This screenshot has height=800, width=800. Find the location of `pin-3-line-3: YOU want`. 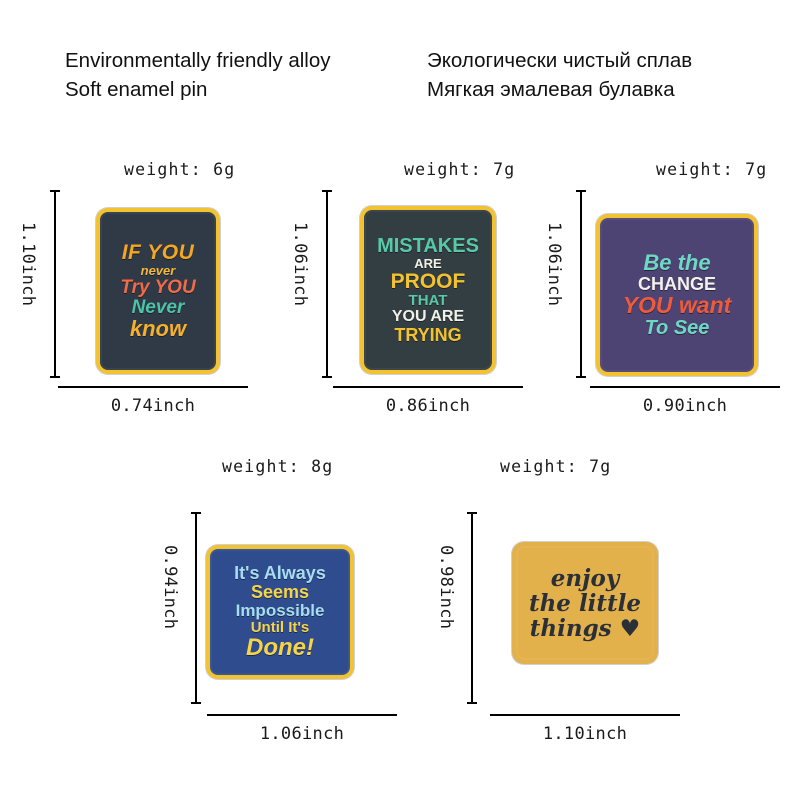

pin-3-line-3: YOU want is located at coordinates (677, 305).